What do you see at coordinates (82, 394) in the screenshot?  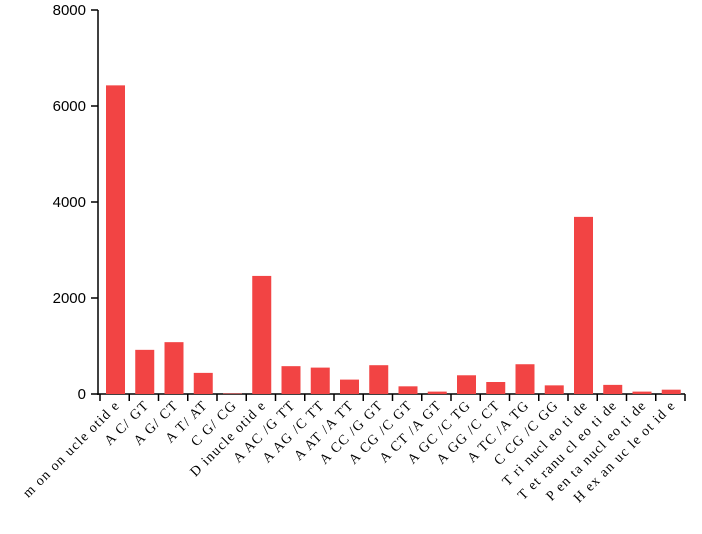 I see `y-tick-label: 0` at bounding box center [82, 394].